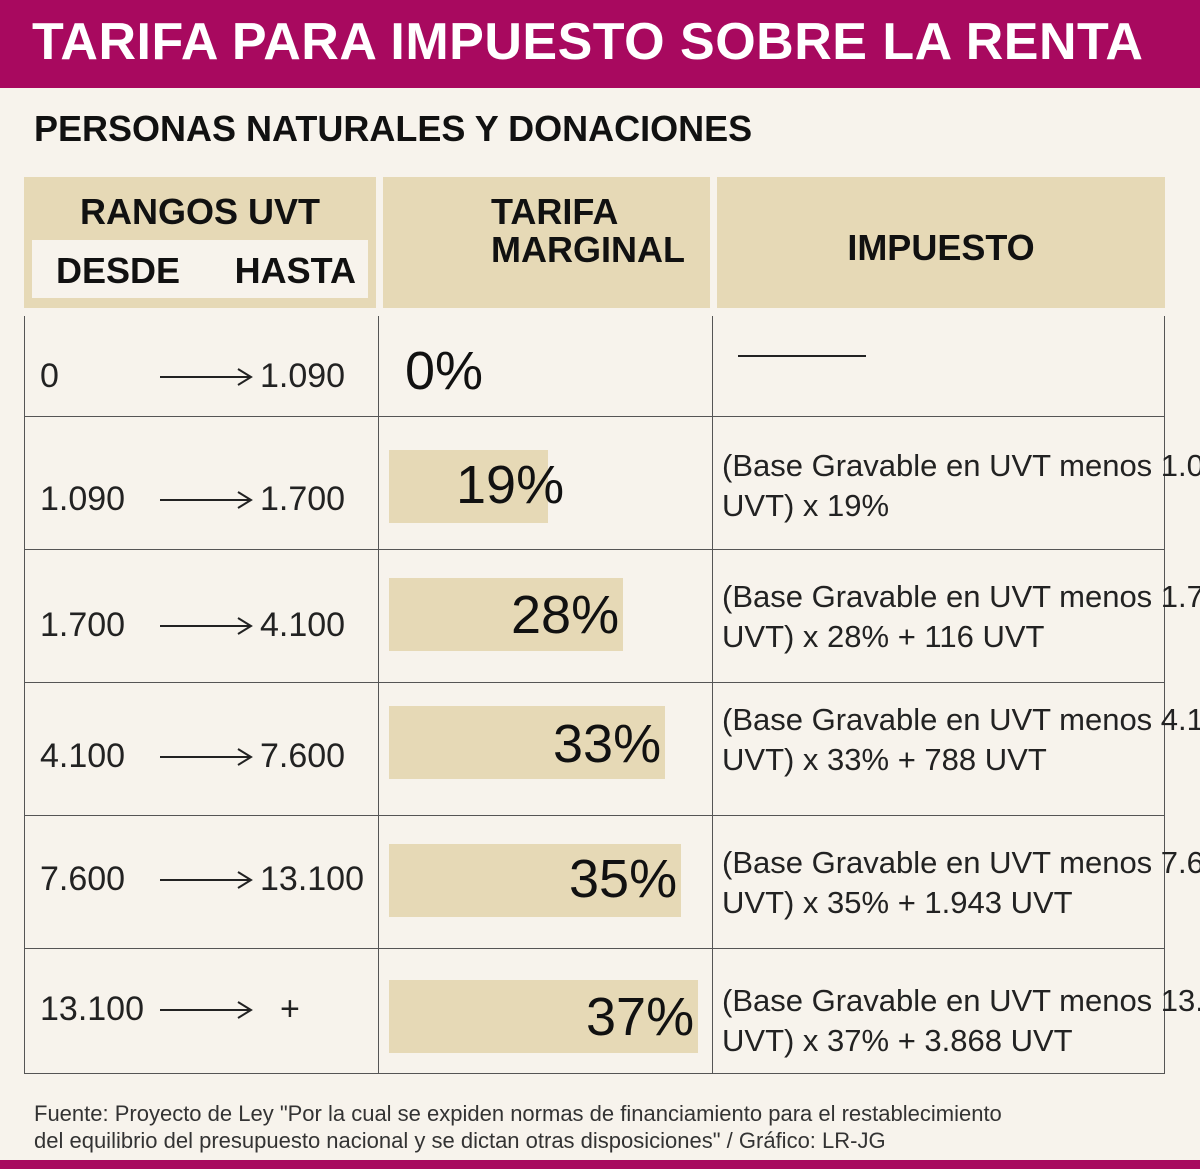 This screenshot has height=1169, width=1200. Describe the element at coordinates (303, 376) in the screenshot. I see `cell-hasta: 1.090` at that location.